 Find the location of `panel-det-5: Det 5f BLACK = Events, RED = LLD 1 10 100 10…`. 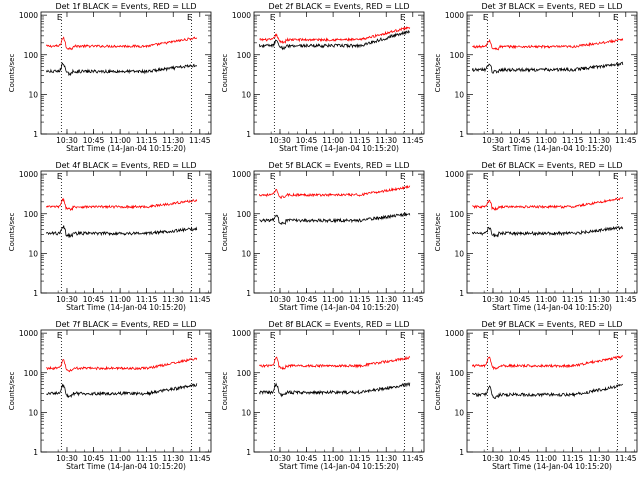

panel-det-5: Det 5f BLACK = Events, RED = LLD 1 10 100 10… is located at coordinates (323, 236).